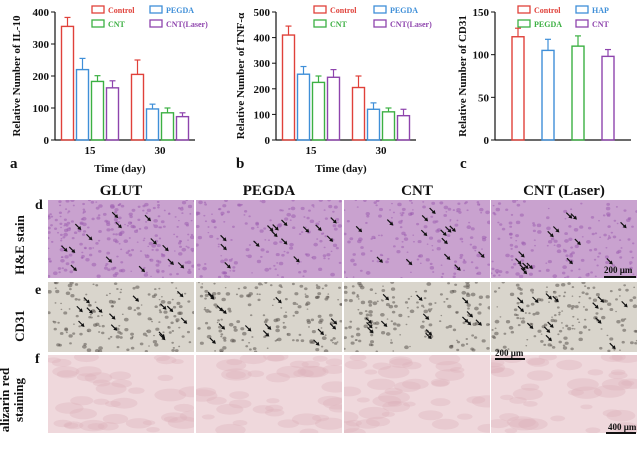 Image resolution: width=643 pixels, height=450 pixels. I want to click on x-tick-label: 15, so click(91, 151).